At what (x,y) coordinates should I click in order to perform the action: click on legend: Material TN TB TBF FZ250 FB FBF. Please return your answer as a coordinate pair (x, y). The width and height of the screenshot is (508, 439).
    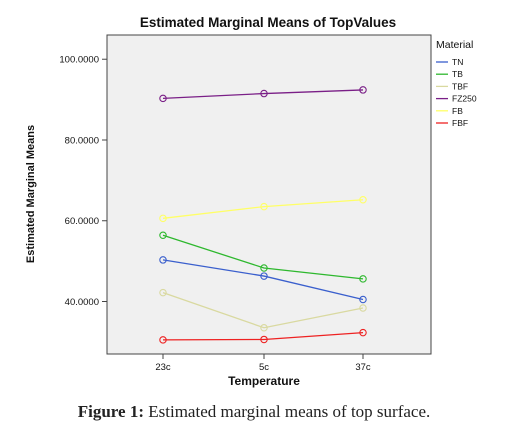
    Looking at the image, I should click on (456, 83).